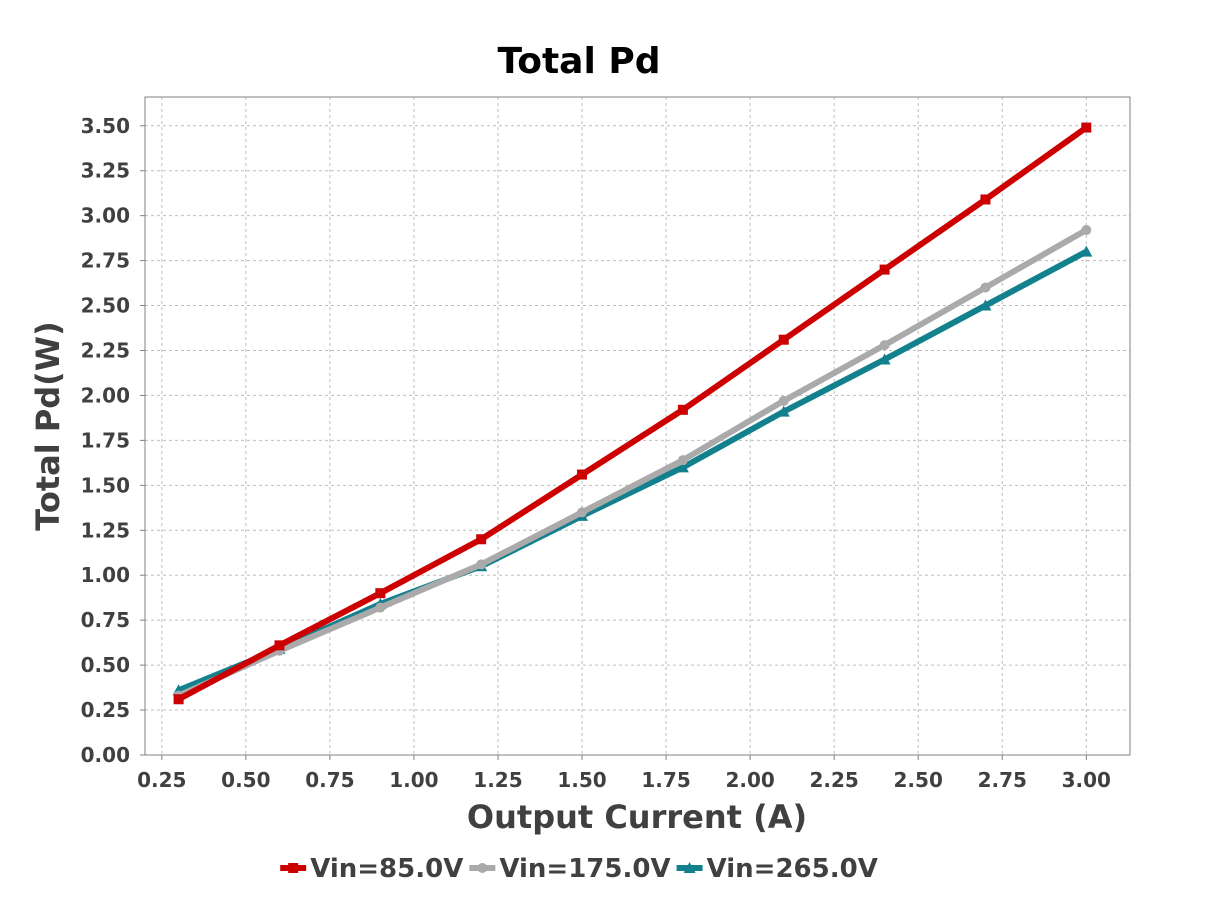  Describe the element at coordinates (105, 575) in the screenshot. I see `y-tick-label: 1.00` at that location.